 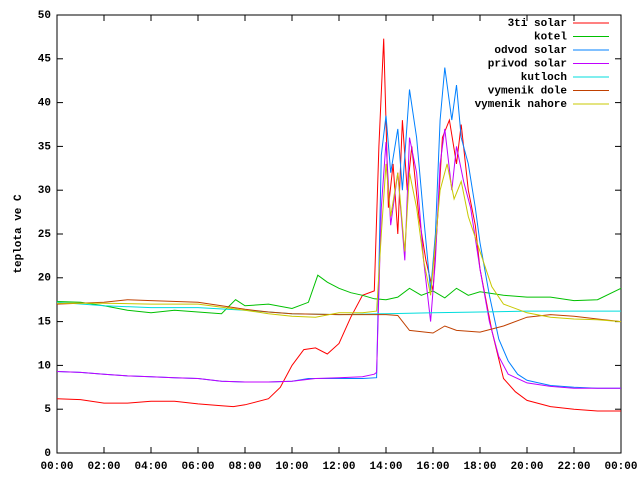 What do you see at coordinates (44, 104) in the screenshot?
I see `y-tick-label: 40` at bounding box center [44, 104].